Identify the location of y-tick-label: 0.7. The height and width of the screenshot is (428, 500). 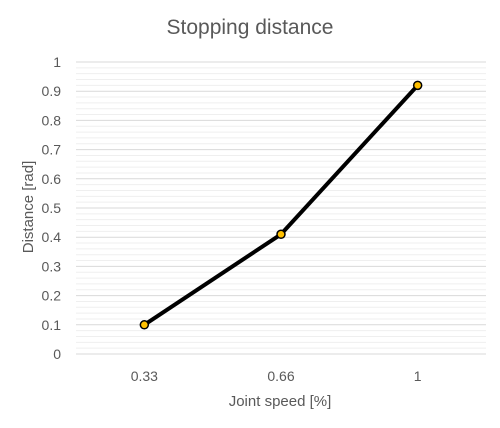
(52, 150).